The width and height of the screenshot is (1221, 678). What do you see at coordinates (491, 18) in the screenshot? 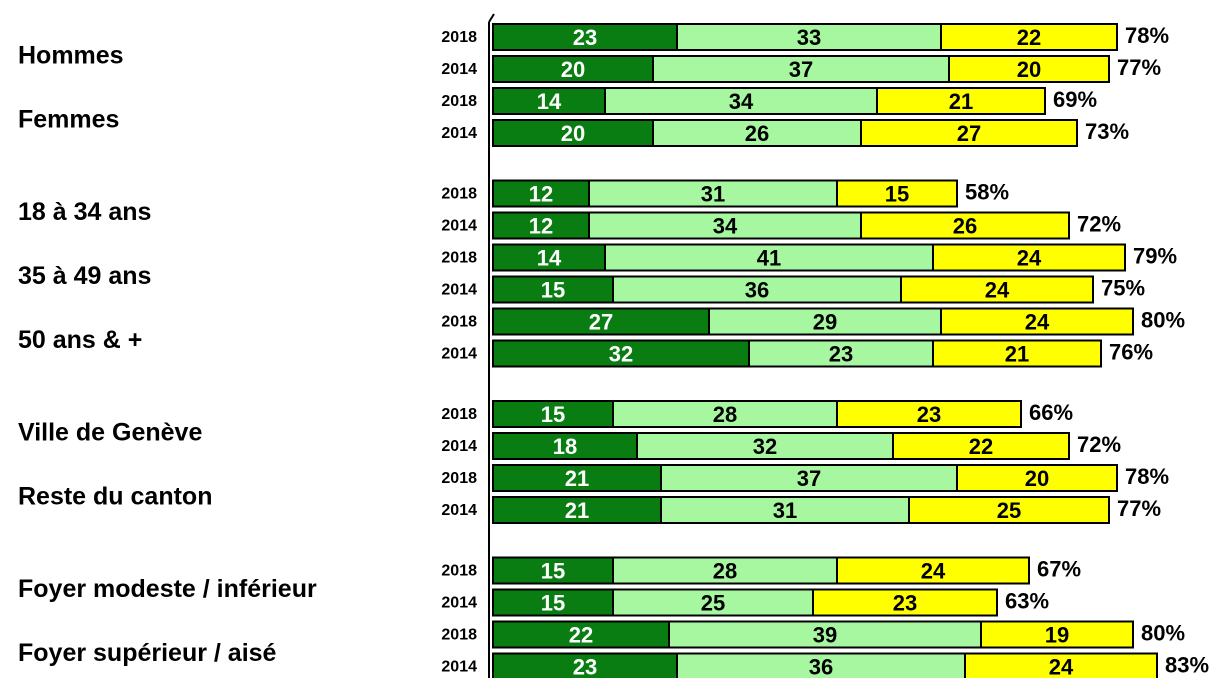
I see `axis-cap` at bounding box center [491, 18].